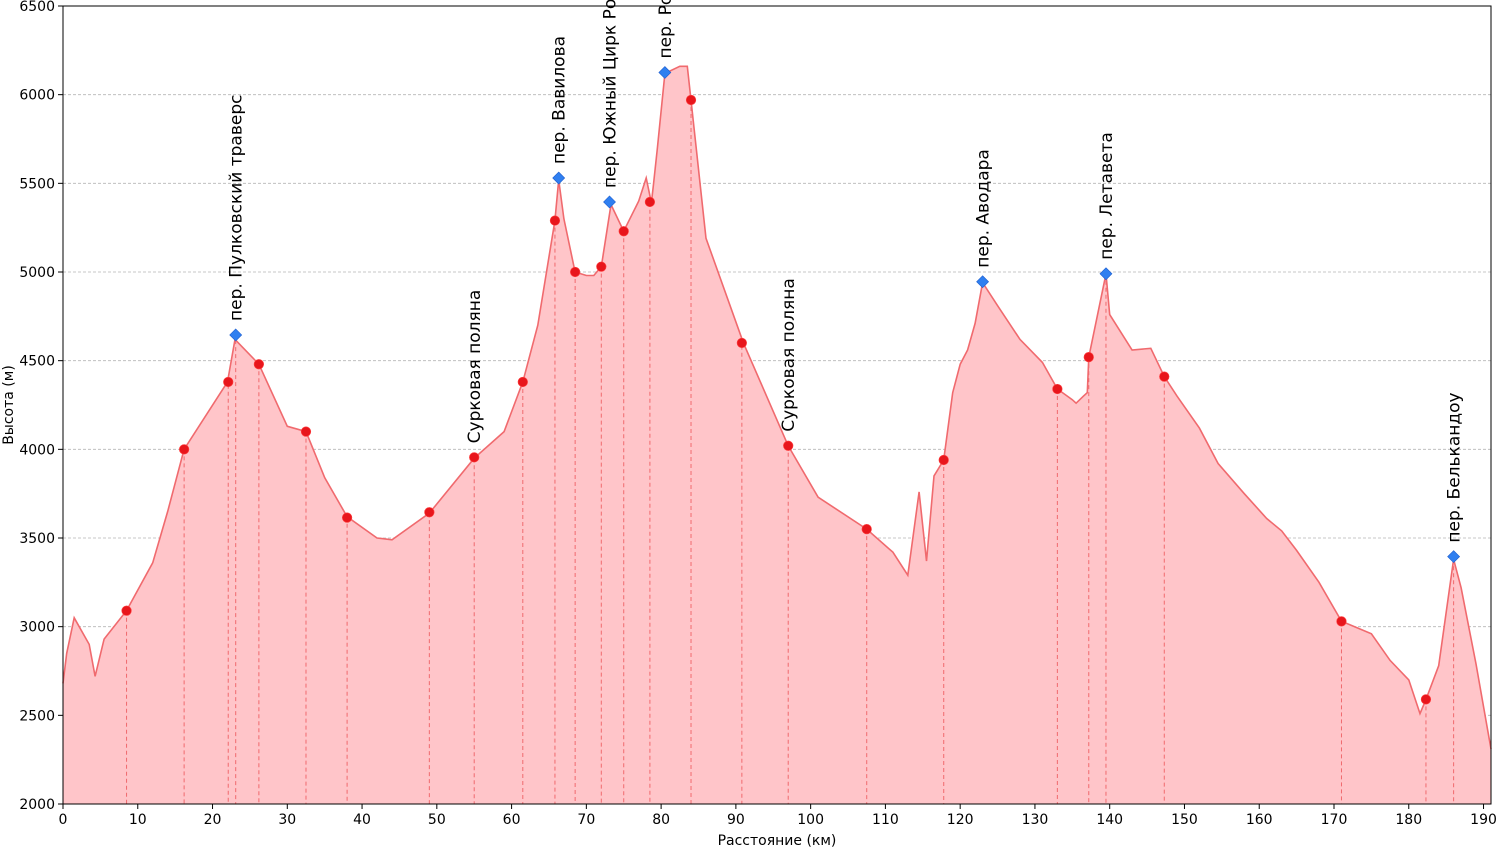 This screenshot has height=848, width=1497. I want to click on y-tick-label: 6500, so click(37, 7).